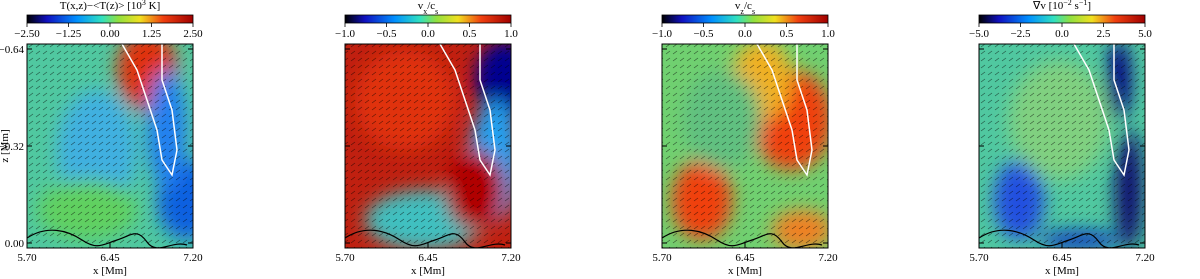  What do you see at coordinates (1145, 34) in the screenshot?
I see `colorbar-tick-label: 5.0` at bounding box center [1145, 34].